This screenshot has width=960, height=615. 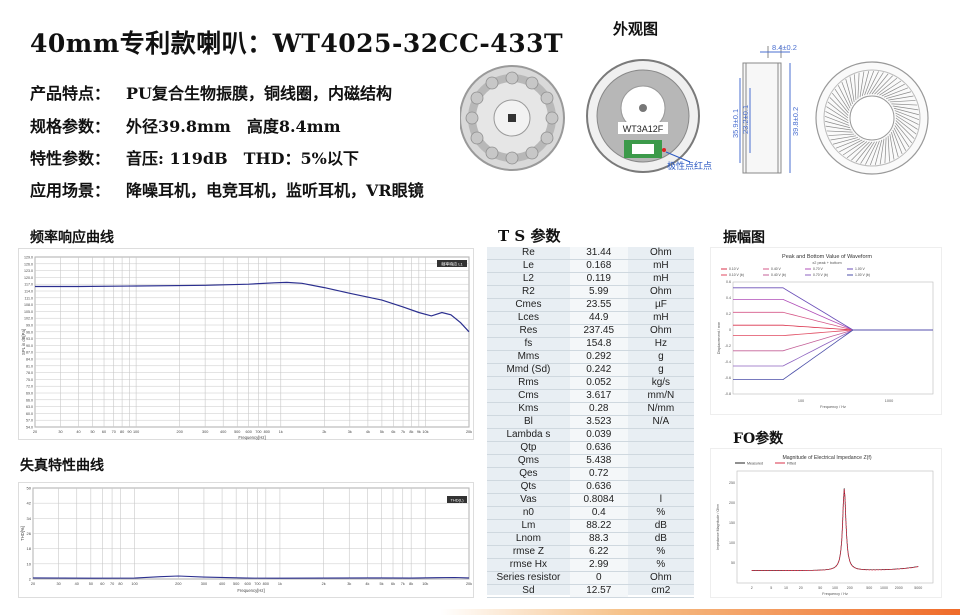 I want to click on ts-row: L2 0.119 mH, so click(x=590, y=279).